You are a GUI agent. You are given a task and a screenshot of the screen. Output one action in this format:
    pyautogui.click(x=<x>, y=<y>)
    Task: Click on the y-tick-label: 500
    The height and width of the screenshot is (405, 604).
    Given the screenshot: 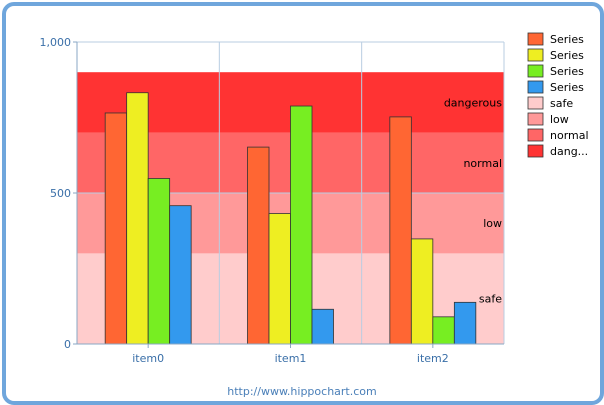 What is the action you would take?
    pyautogui.click(x=60, y=193)
    